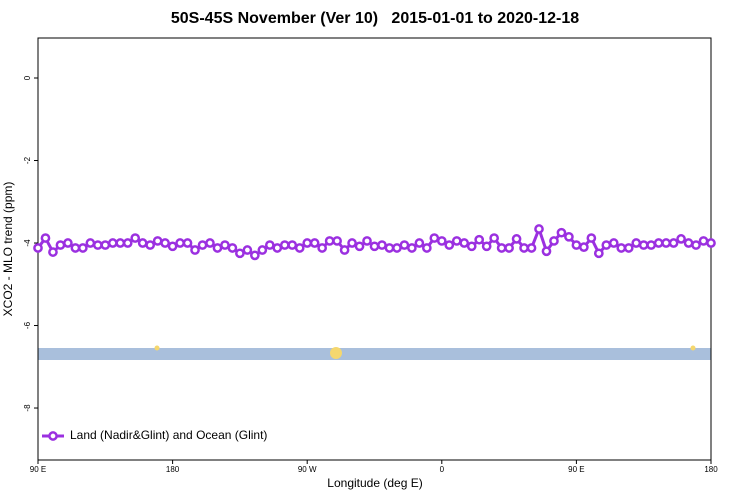 The height and width of the screenshot is (500, 750). What do you see at coordinates (168, 435) in the screenshot?
I see `legend-label: Land (Nadir&Glint) and Ocean (Glint)` at bounding box center [168, 435].